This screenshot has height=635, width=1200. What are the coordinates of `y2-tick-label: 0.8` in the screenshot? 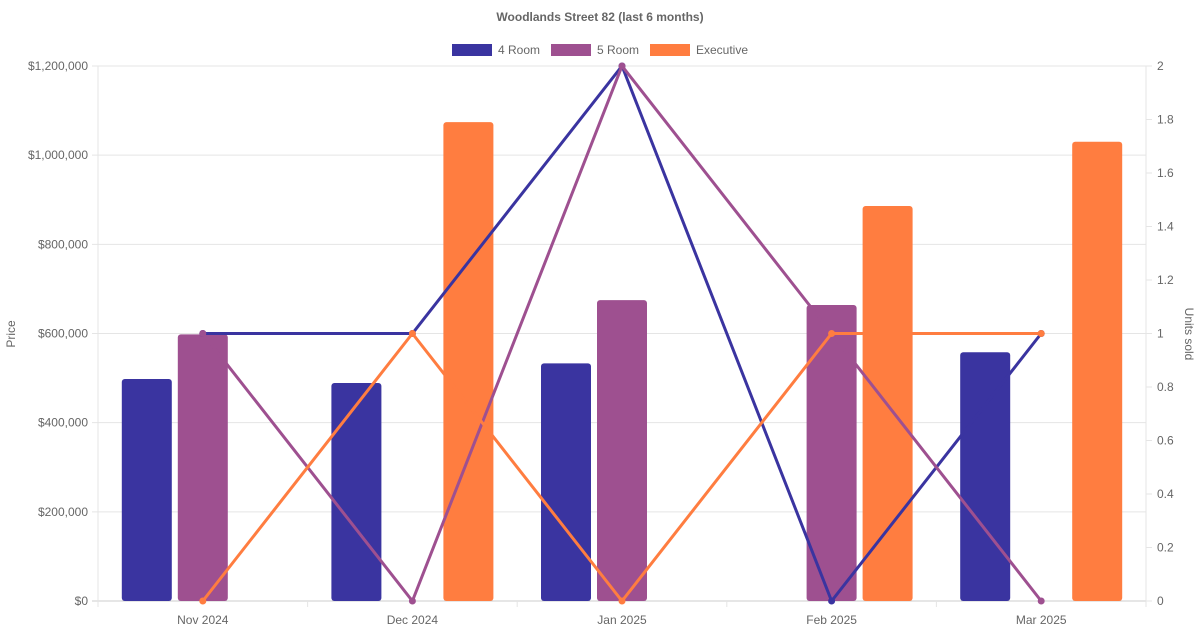 It's located at (1165, 387).